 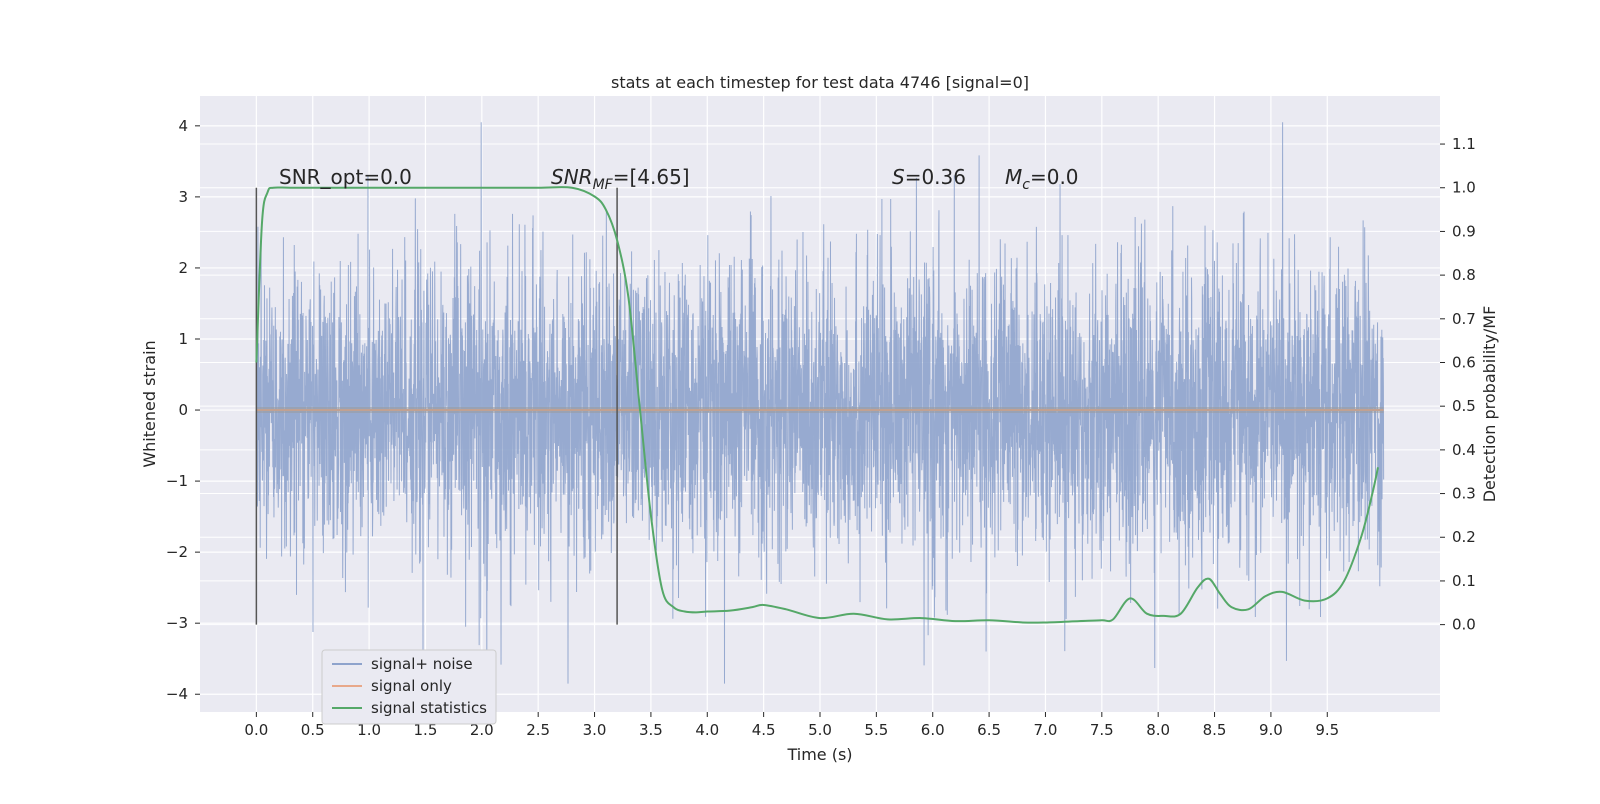 I want to click on x-tick-label: 5.5, so click(x=876, y=730).